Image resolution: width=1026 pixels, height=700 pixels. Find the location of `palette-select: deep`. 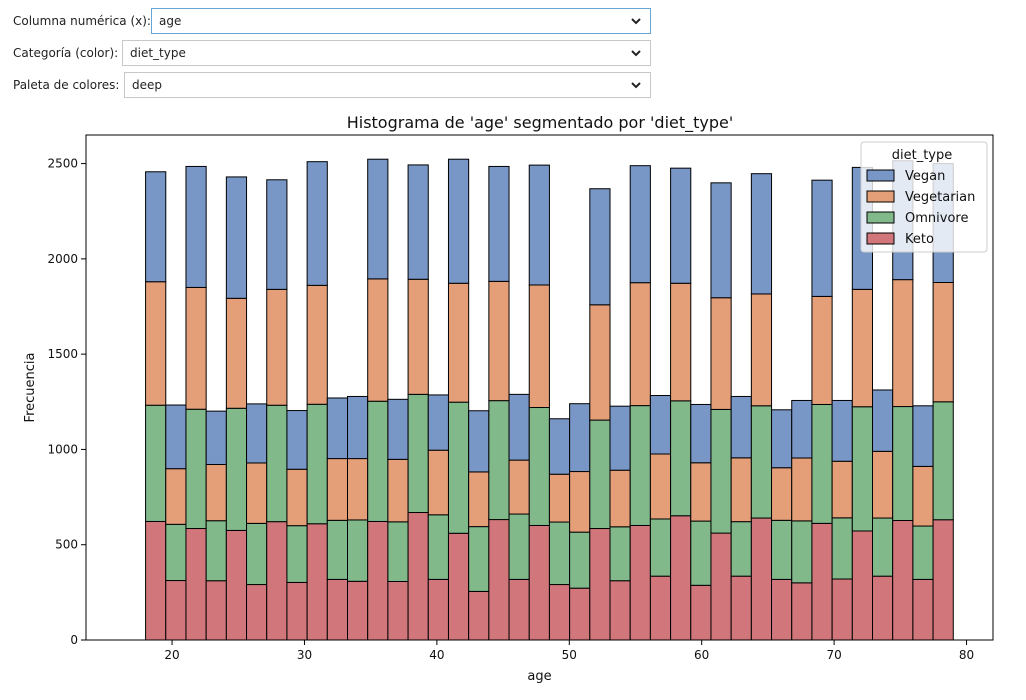

palette-select: deep is located at coordinates (387, 85).